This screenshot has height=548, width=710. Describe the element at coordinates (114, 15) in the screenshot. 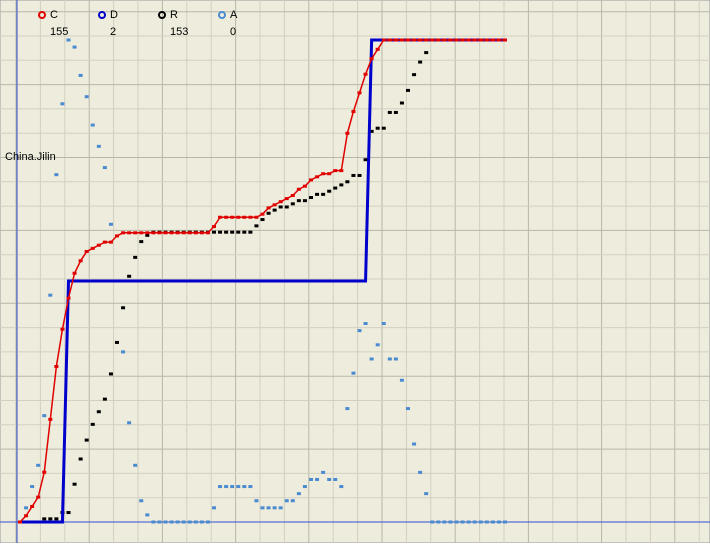

I see `legend-label: D` at that location.